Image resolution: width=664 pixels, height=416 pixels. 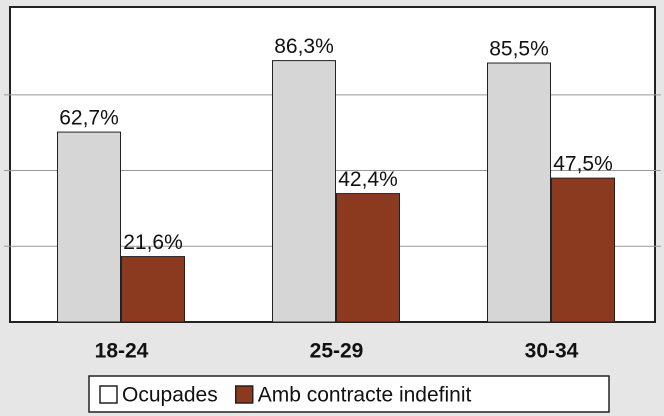 I want to click on x-tick-label: 25-29, so click(x=337, y=351).